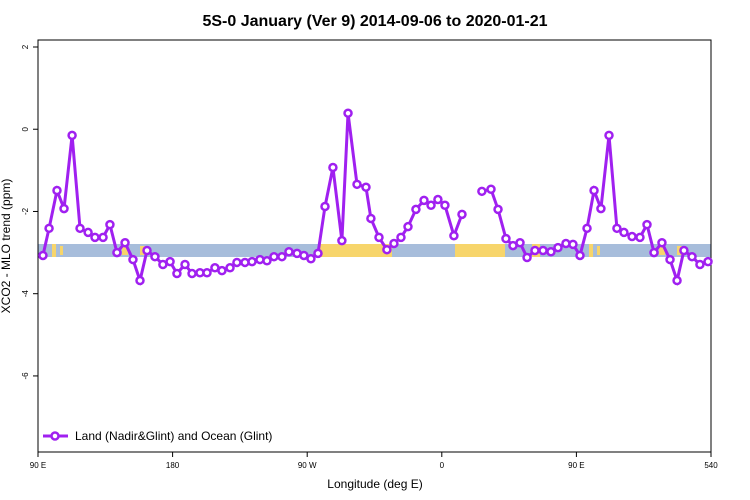 Image resolution: width=750 pixels, height=500 pixels. What do you see at coordinates (25, 376) in the screenshot?
I see `y-tick-label: -6` at bounding box center [25, 376].